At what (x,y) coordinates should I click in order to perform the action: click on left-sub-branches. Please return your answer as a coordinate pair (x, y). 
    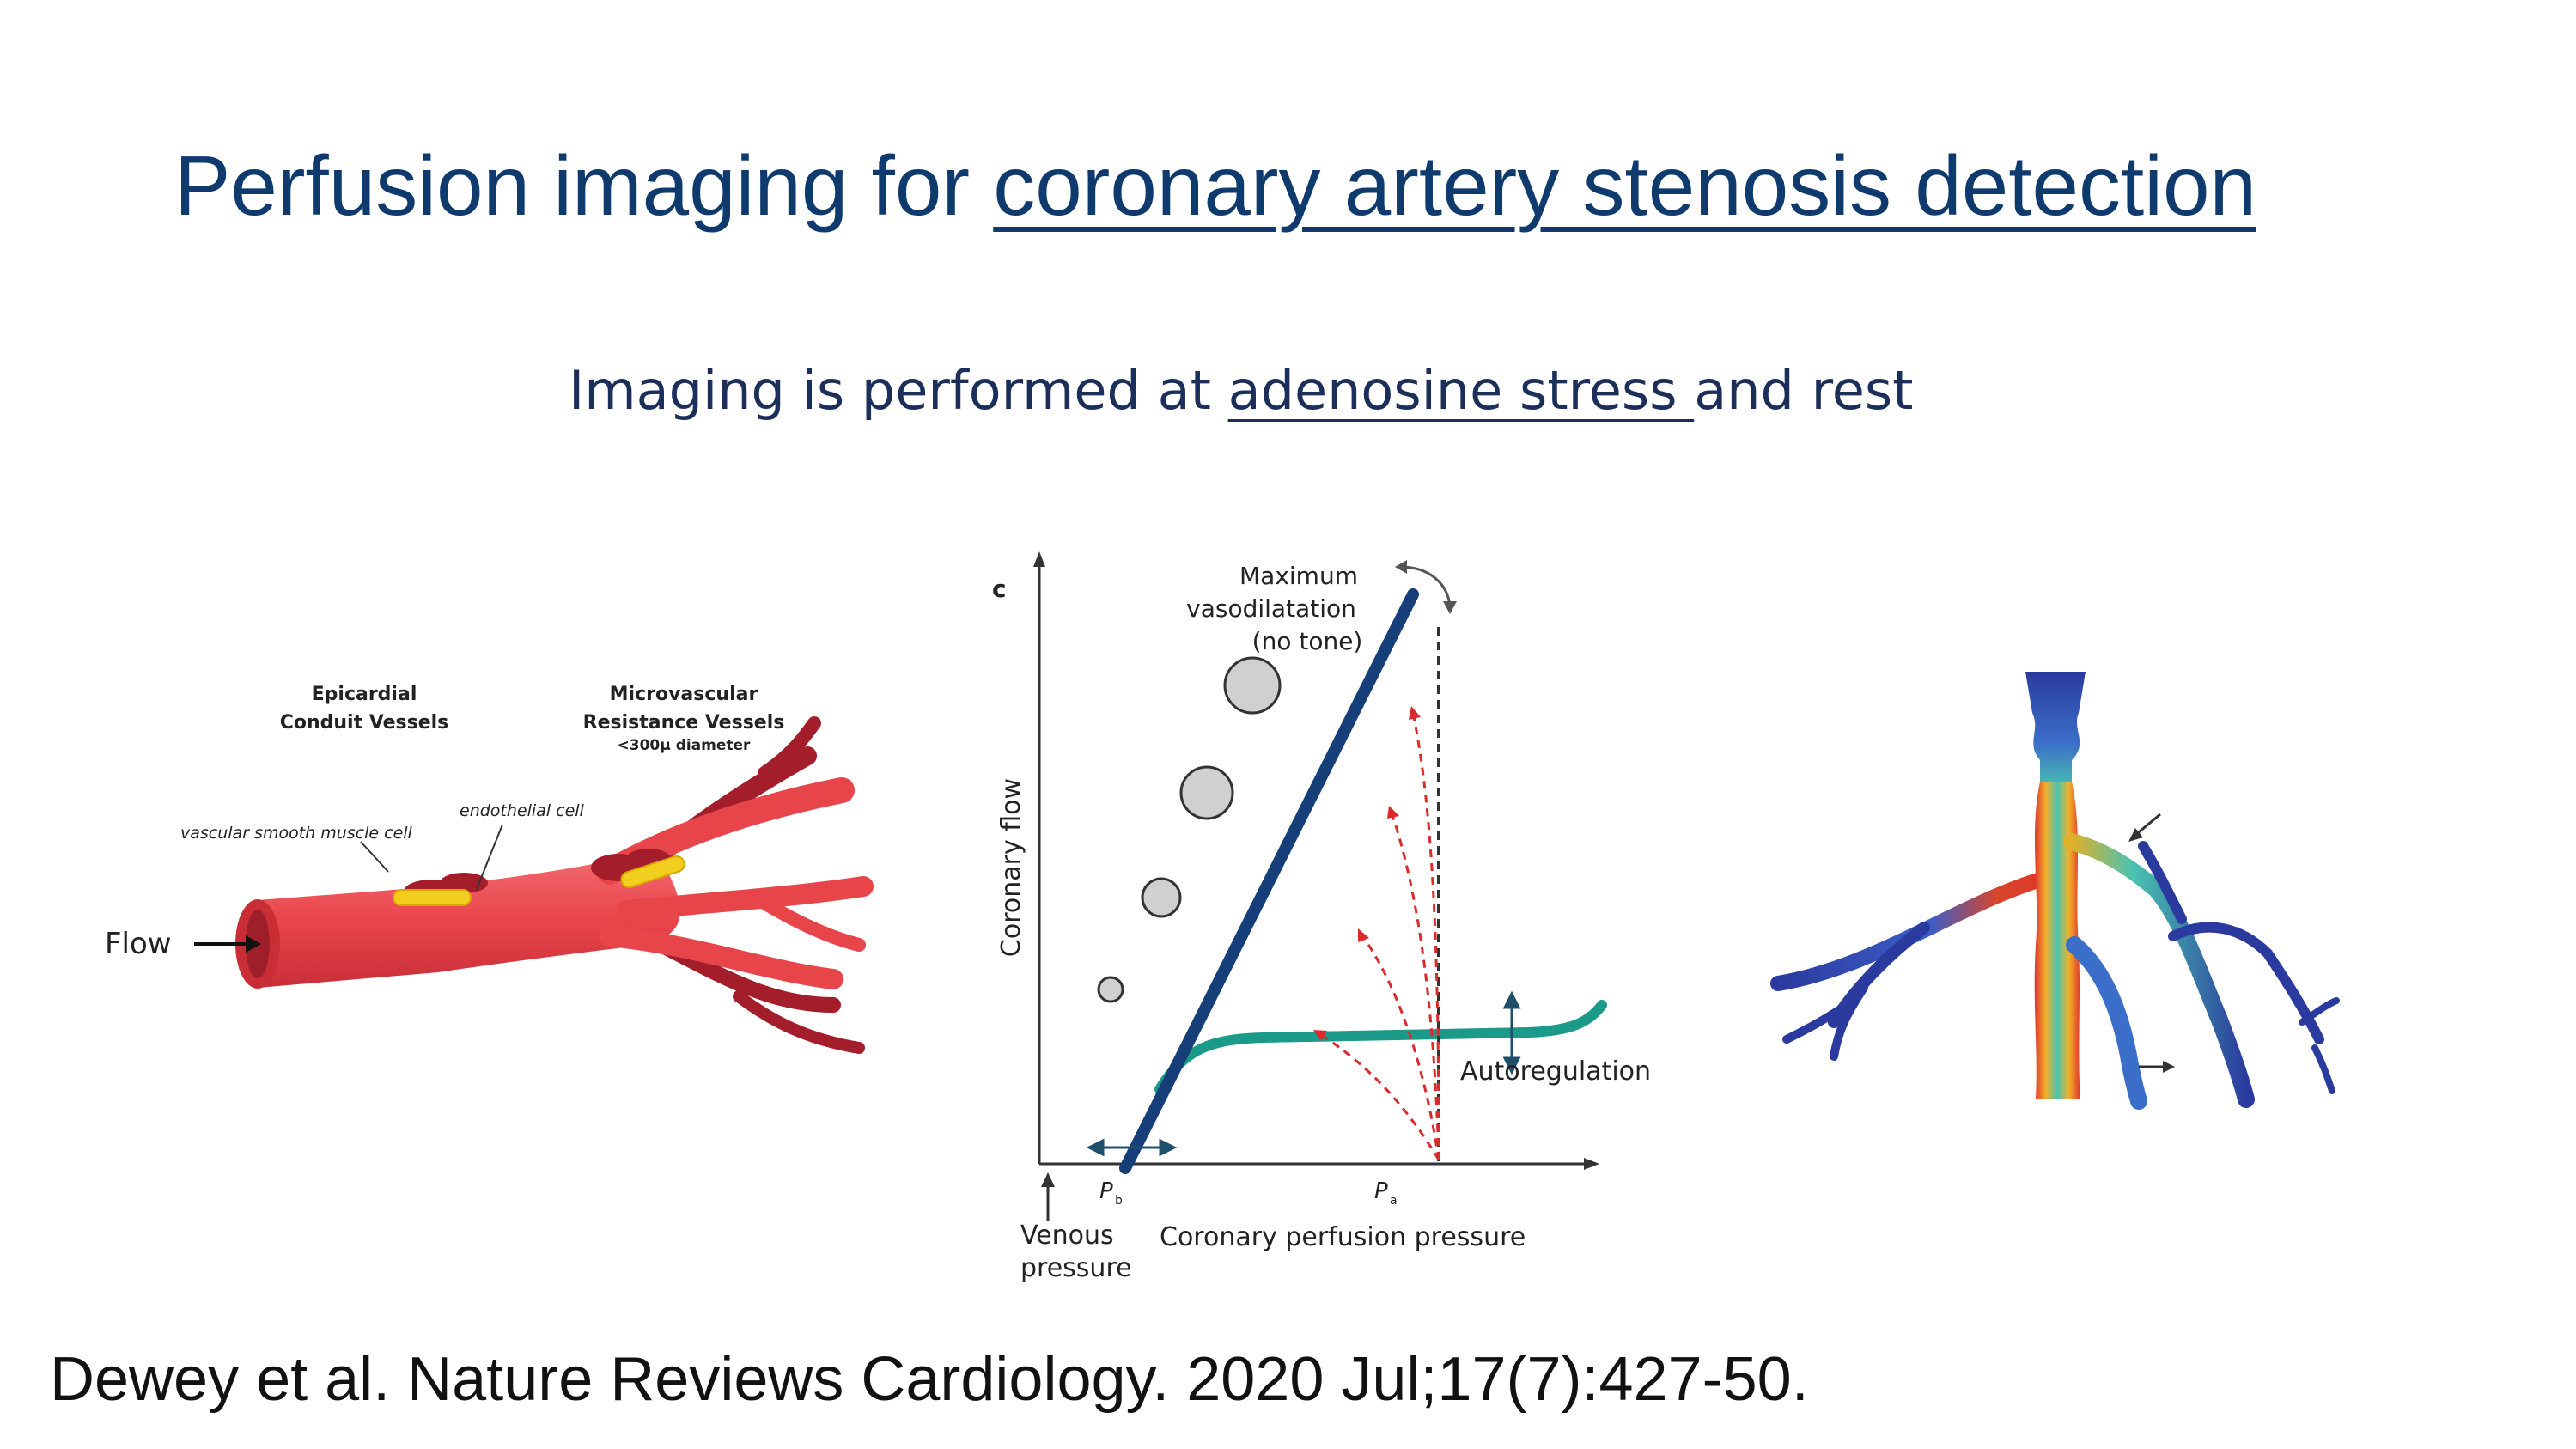
    Looking at the image, I should click on (1856, 991).